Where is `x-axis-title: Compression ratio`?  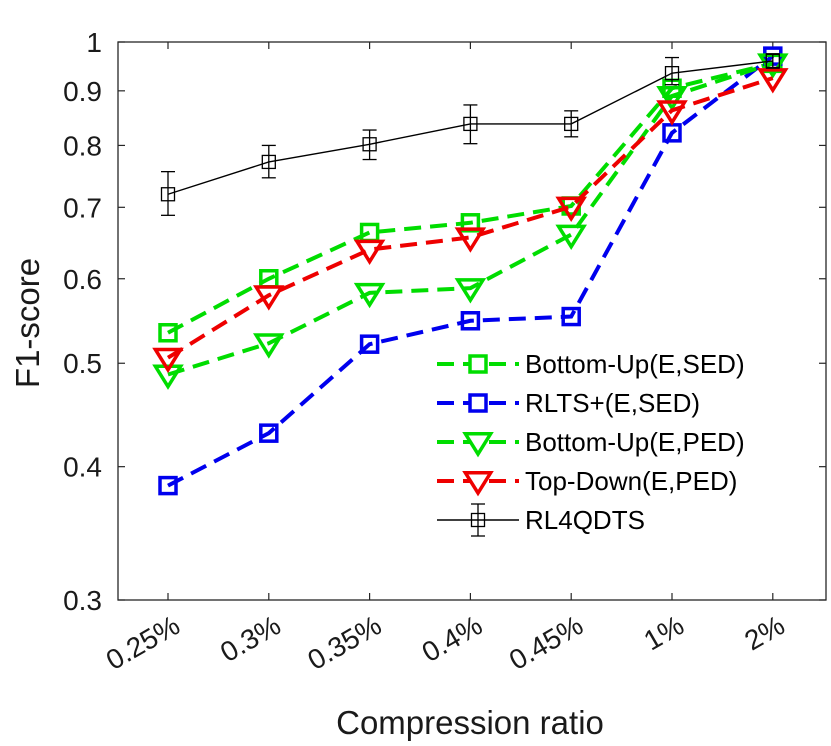 x-axis-title: Compression ratio is located at coordinates (470, 722).